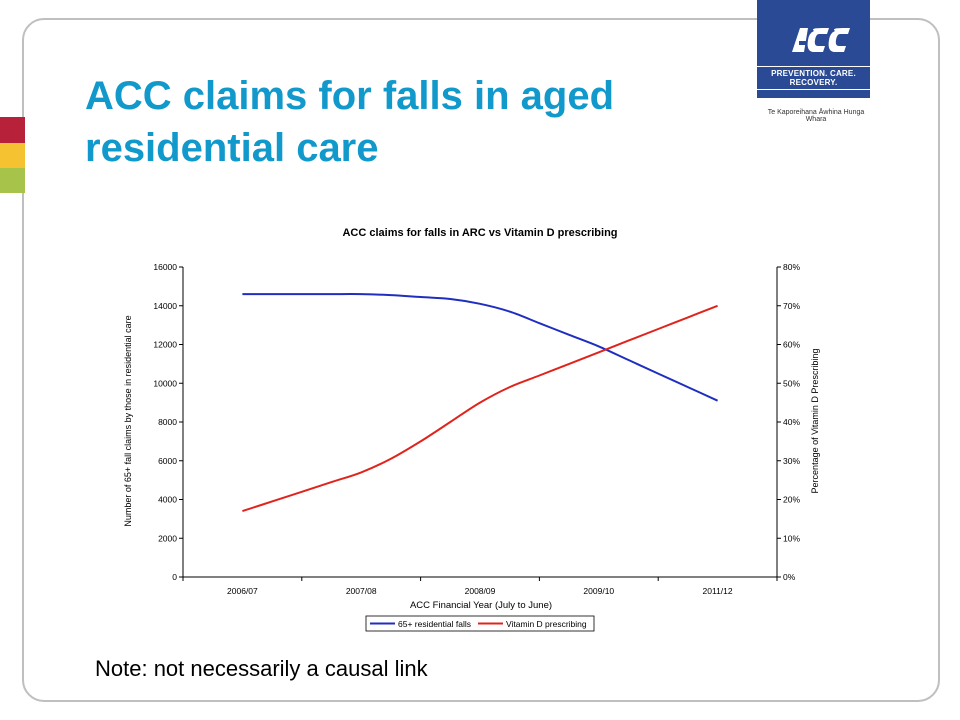  Describe the element at coordinates (816, 116) in the screenshot. I see `logo-maori-text: Te Kaporeihana Āwhina Hunga Whara` at that location.